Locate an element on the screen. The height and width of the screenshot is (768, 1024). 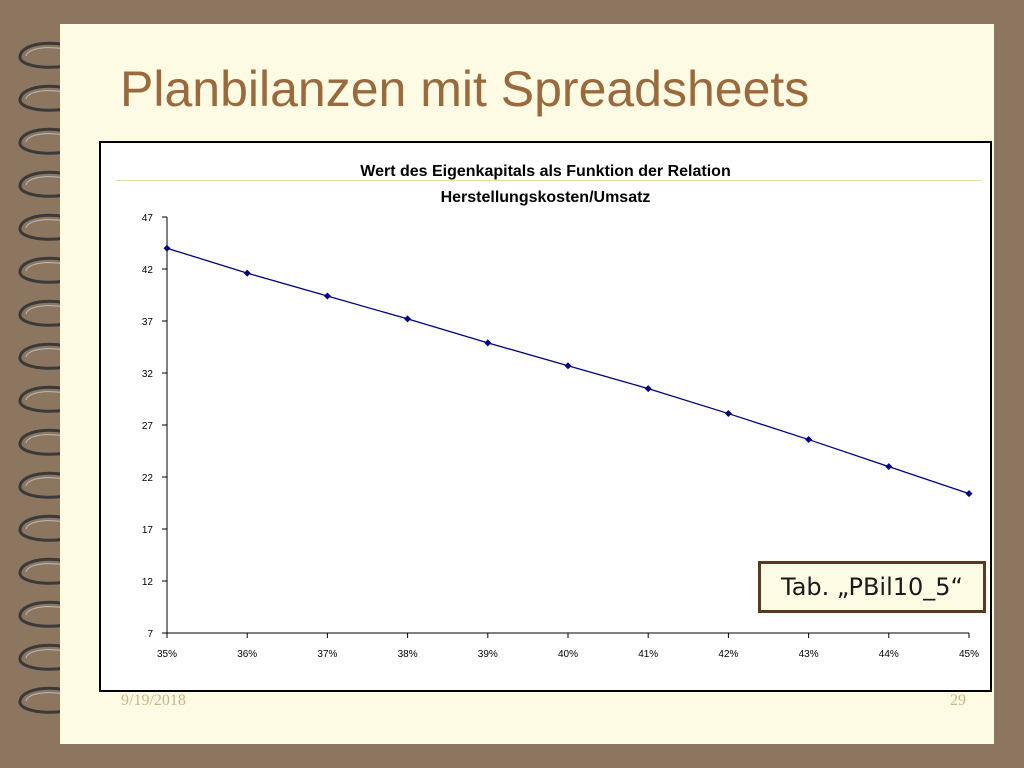
y-tick-label: 12 is located at coordinates (148, 582).